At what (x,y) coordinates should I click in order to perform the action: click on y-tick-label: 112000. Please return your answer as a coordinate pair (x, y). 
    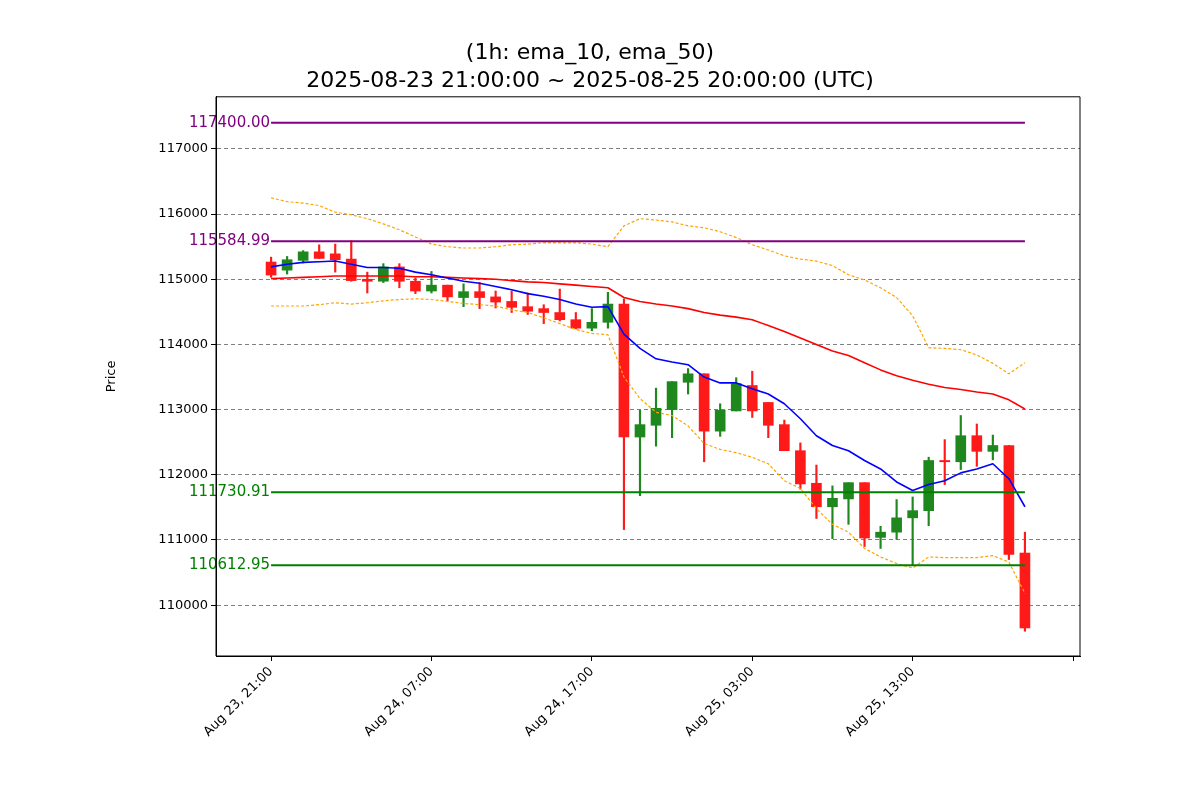
    Looking at the image, I should click on (183, 474).